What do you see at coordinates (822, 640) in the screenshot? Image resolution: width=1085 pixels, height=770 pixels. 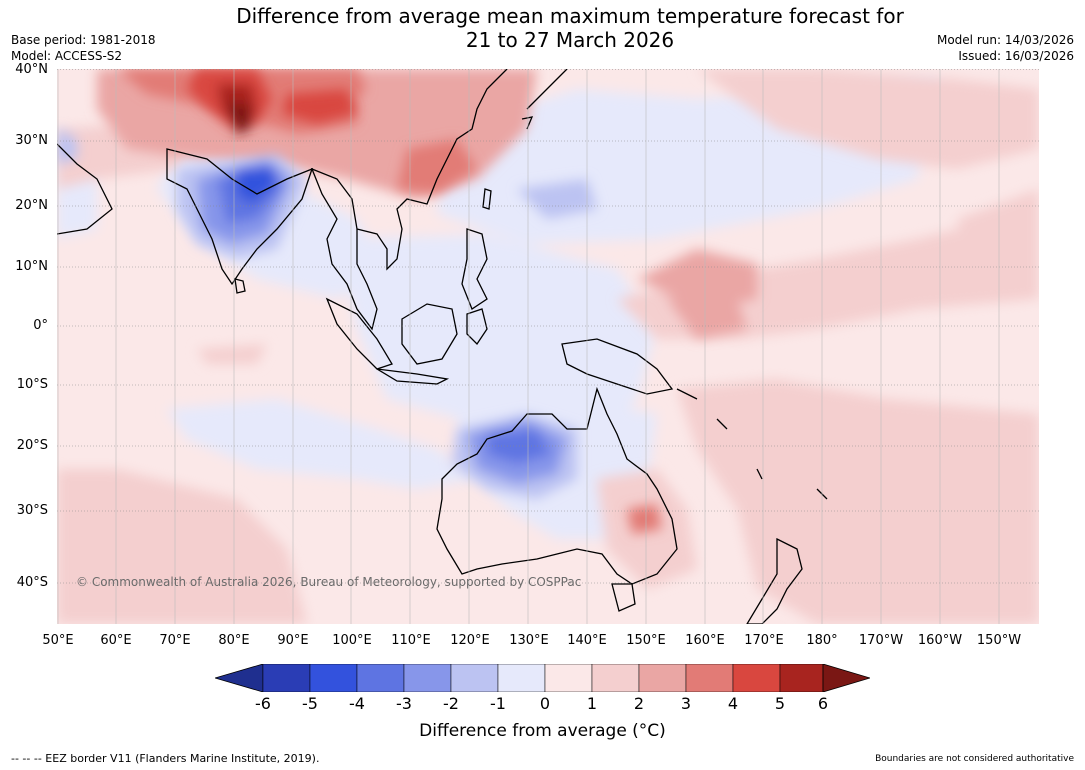 I see `lon-label-180: 180°` at bounding box center [822, 640].